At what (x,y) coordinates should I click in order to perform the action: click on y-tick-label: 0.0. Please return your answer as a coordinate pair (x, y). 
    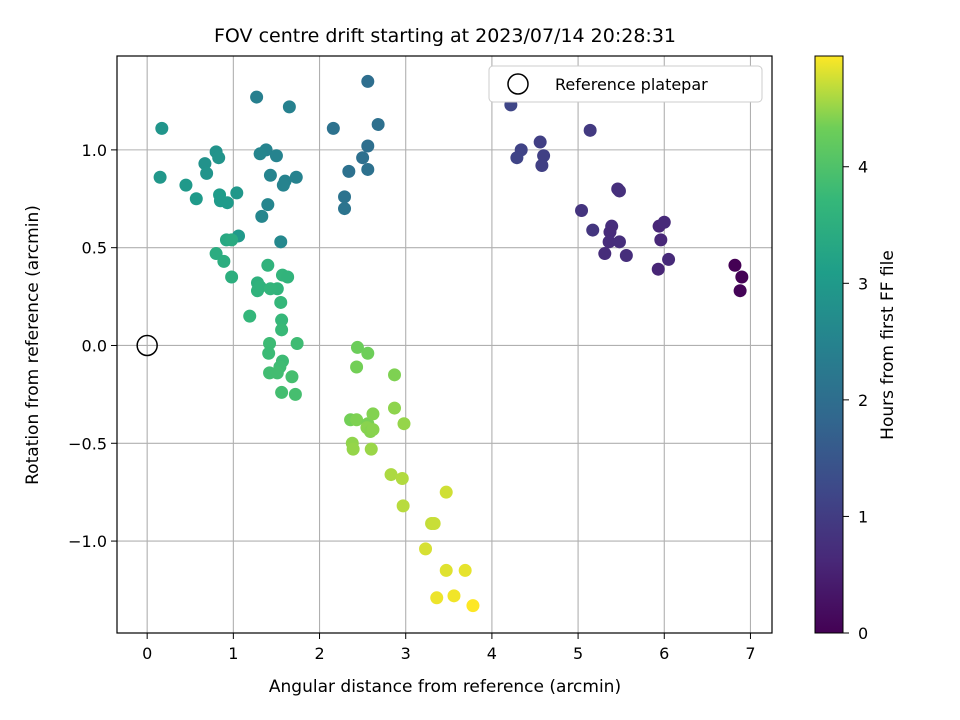
    Looking at the image, I should click on (94, 345).